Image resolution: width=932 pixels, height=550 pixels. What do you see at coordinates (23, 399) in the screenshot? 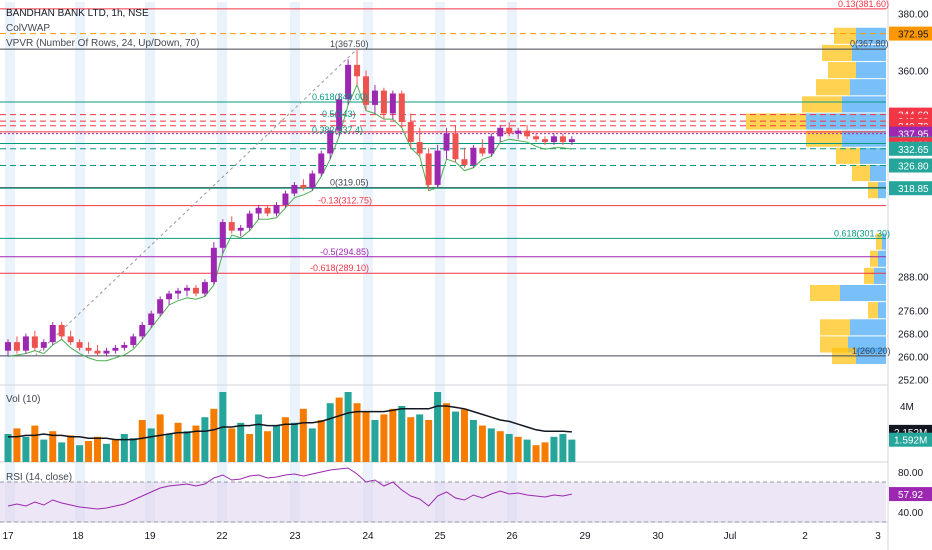
I see `volume-title: Vol (10)` at bounding box center [23, 399].